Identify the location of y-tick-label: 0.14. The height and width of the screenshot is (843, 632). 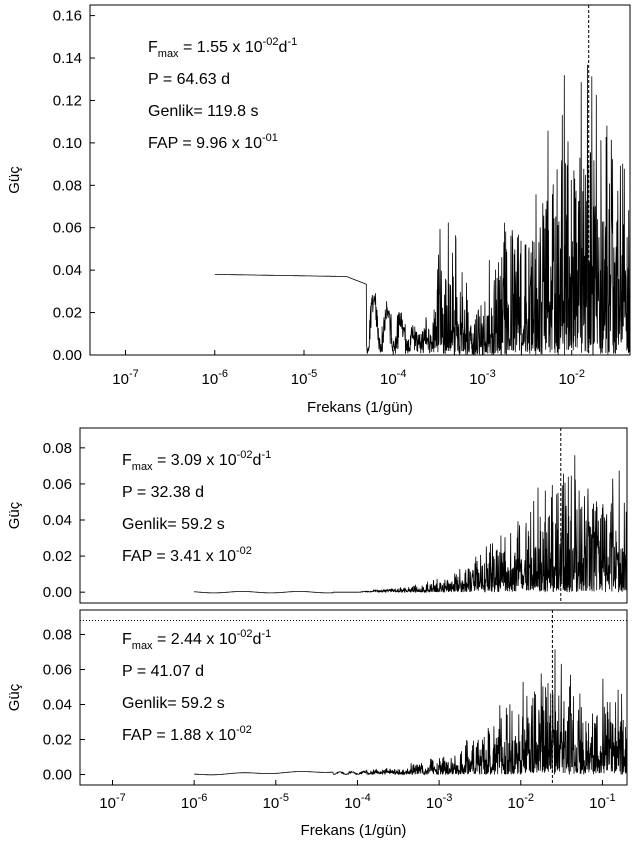
(67, 58).